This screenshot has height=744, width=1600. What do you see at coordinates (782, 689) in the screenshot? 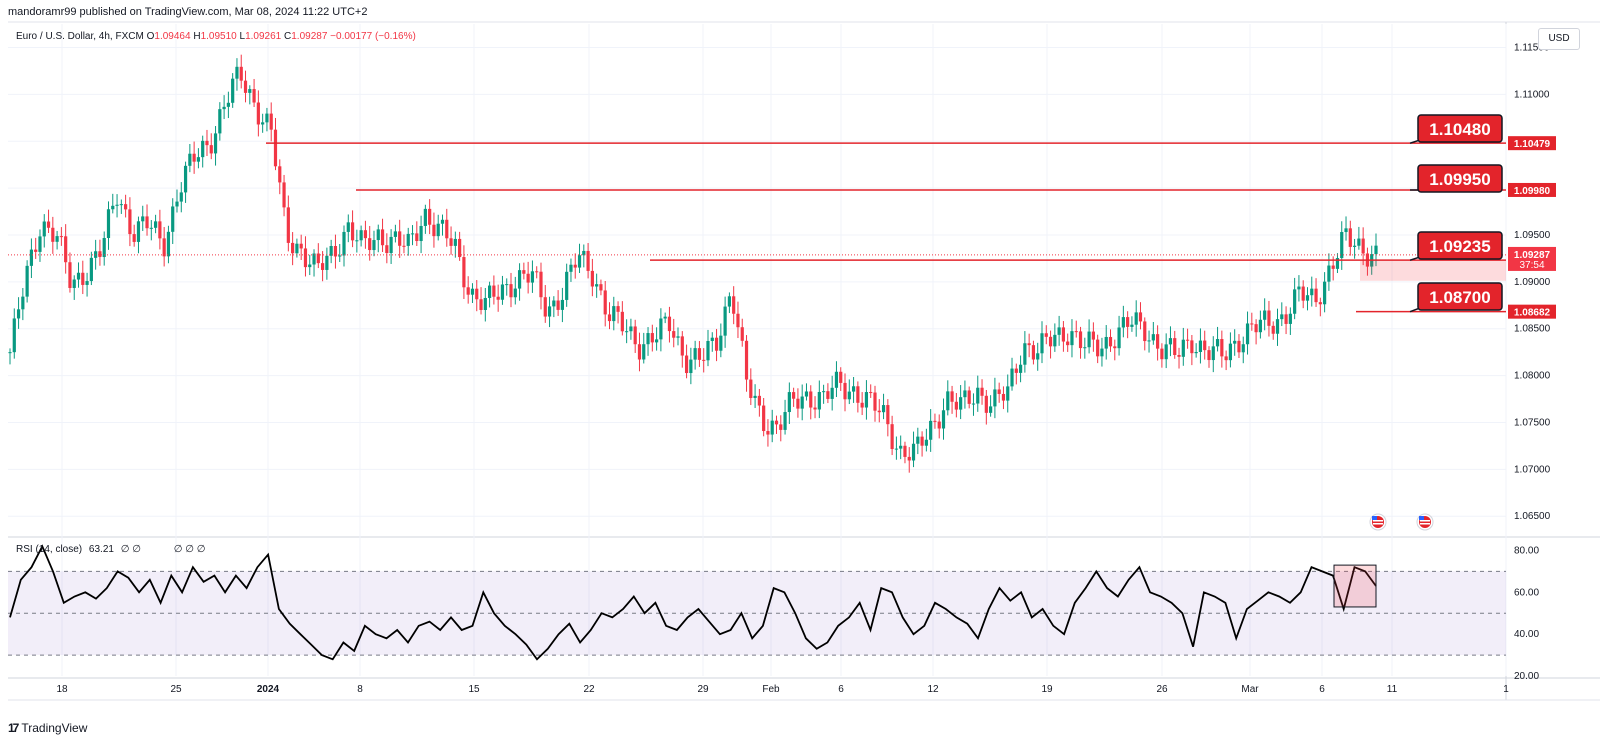
I see `time-axis: 18 25 2024 8 15 22 29 Feb 6 12 19 26 Mar 6 11 1` at bounding box center [782, 689].